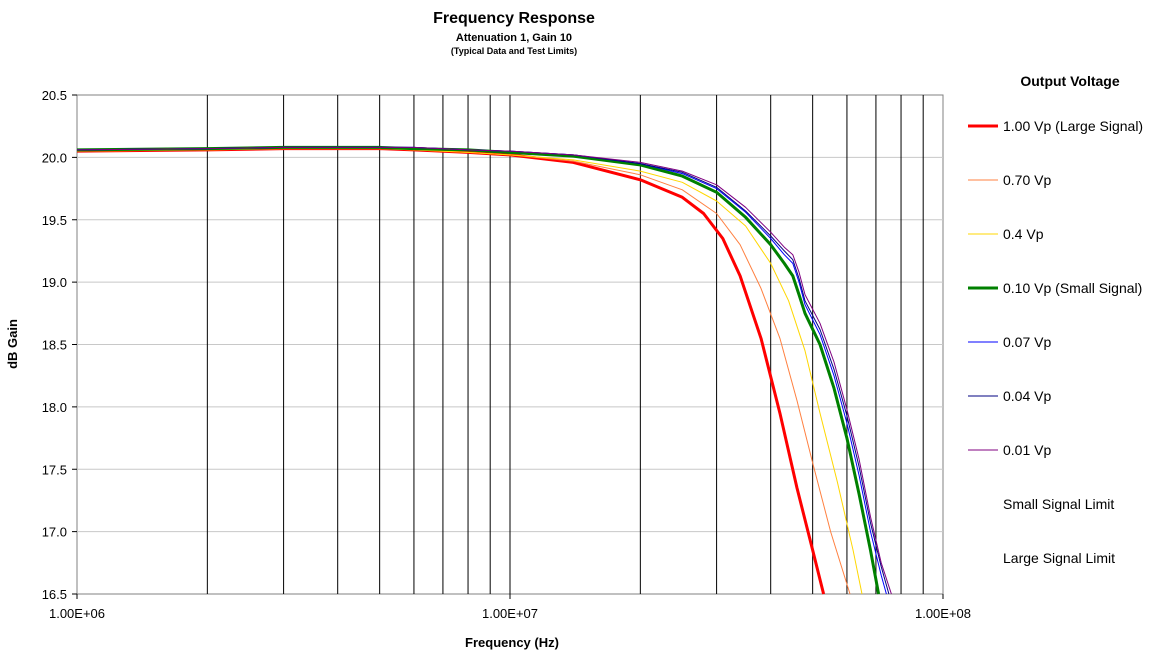 The image size is (1175, 656). I want to click on y-tick-label: 20.0, so click(54, 157).